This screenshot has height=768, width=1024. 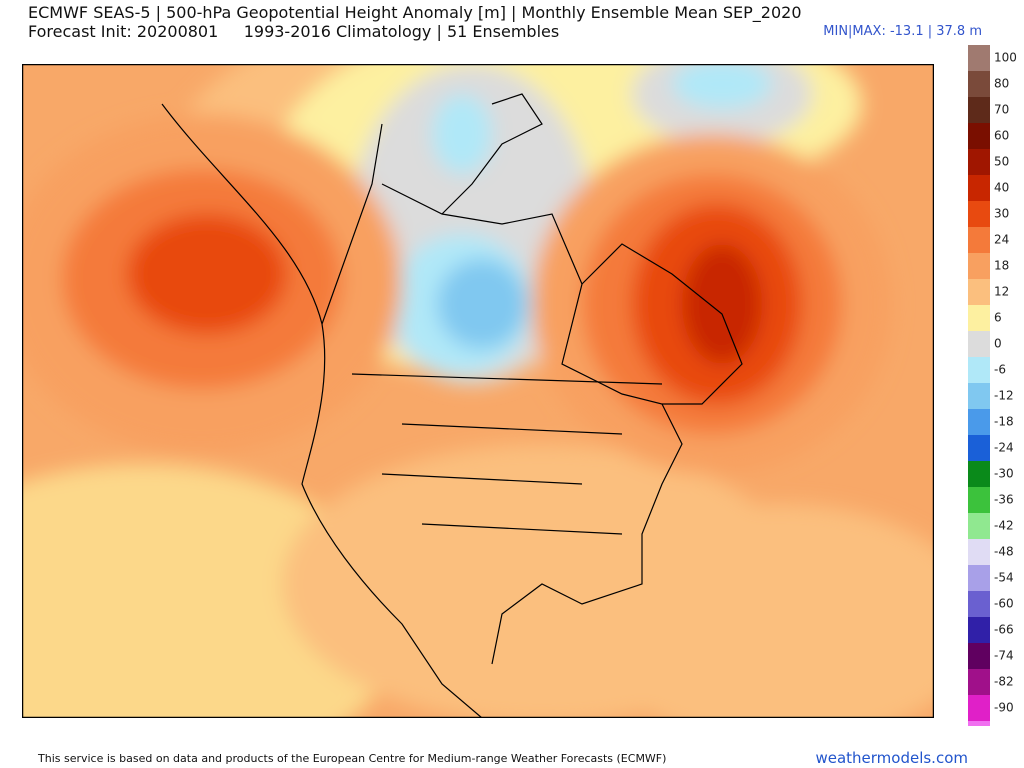 I want to click on colorbar-label: 0, so click(x=998, y=344).